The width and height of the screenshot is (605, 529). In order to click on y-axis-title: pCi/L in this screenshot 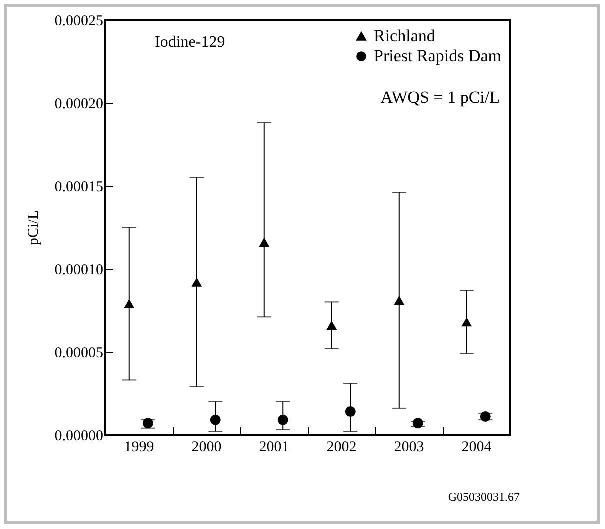, I will do `click(34, 228)`.